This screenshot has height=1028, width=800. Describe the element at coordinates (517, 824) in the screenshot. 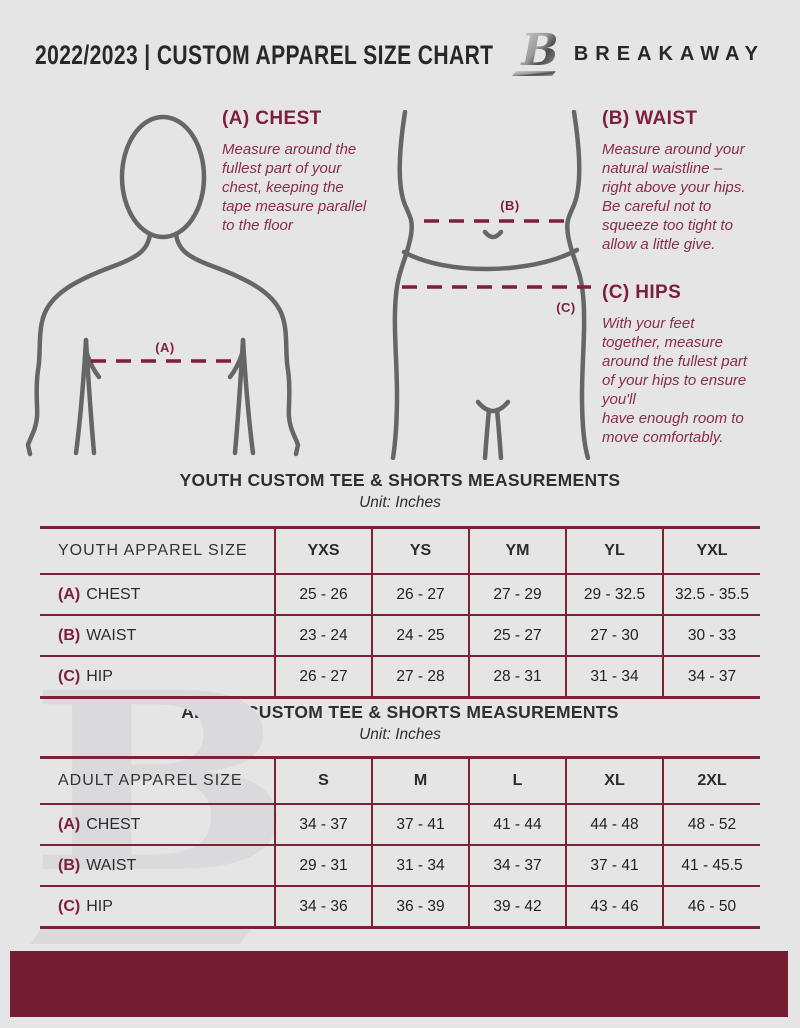

I see `table-cell: 41 - 44` at that location.